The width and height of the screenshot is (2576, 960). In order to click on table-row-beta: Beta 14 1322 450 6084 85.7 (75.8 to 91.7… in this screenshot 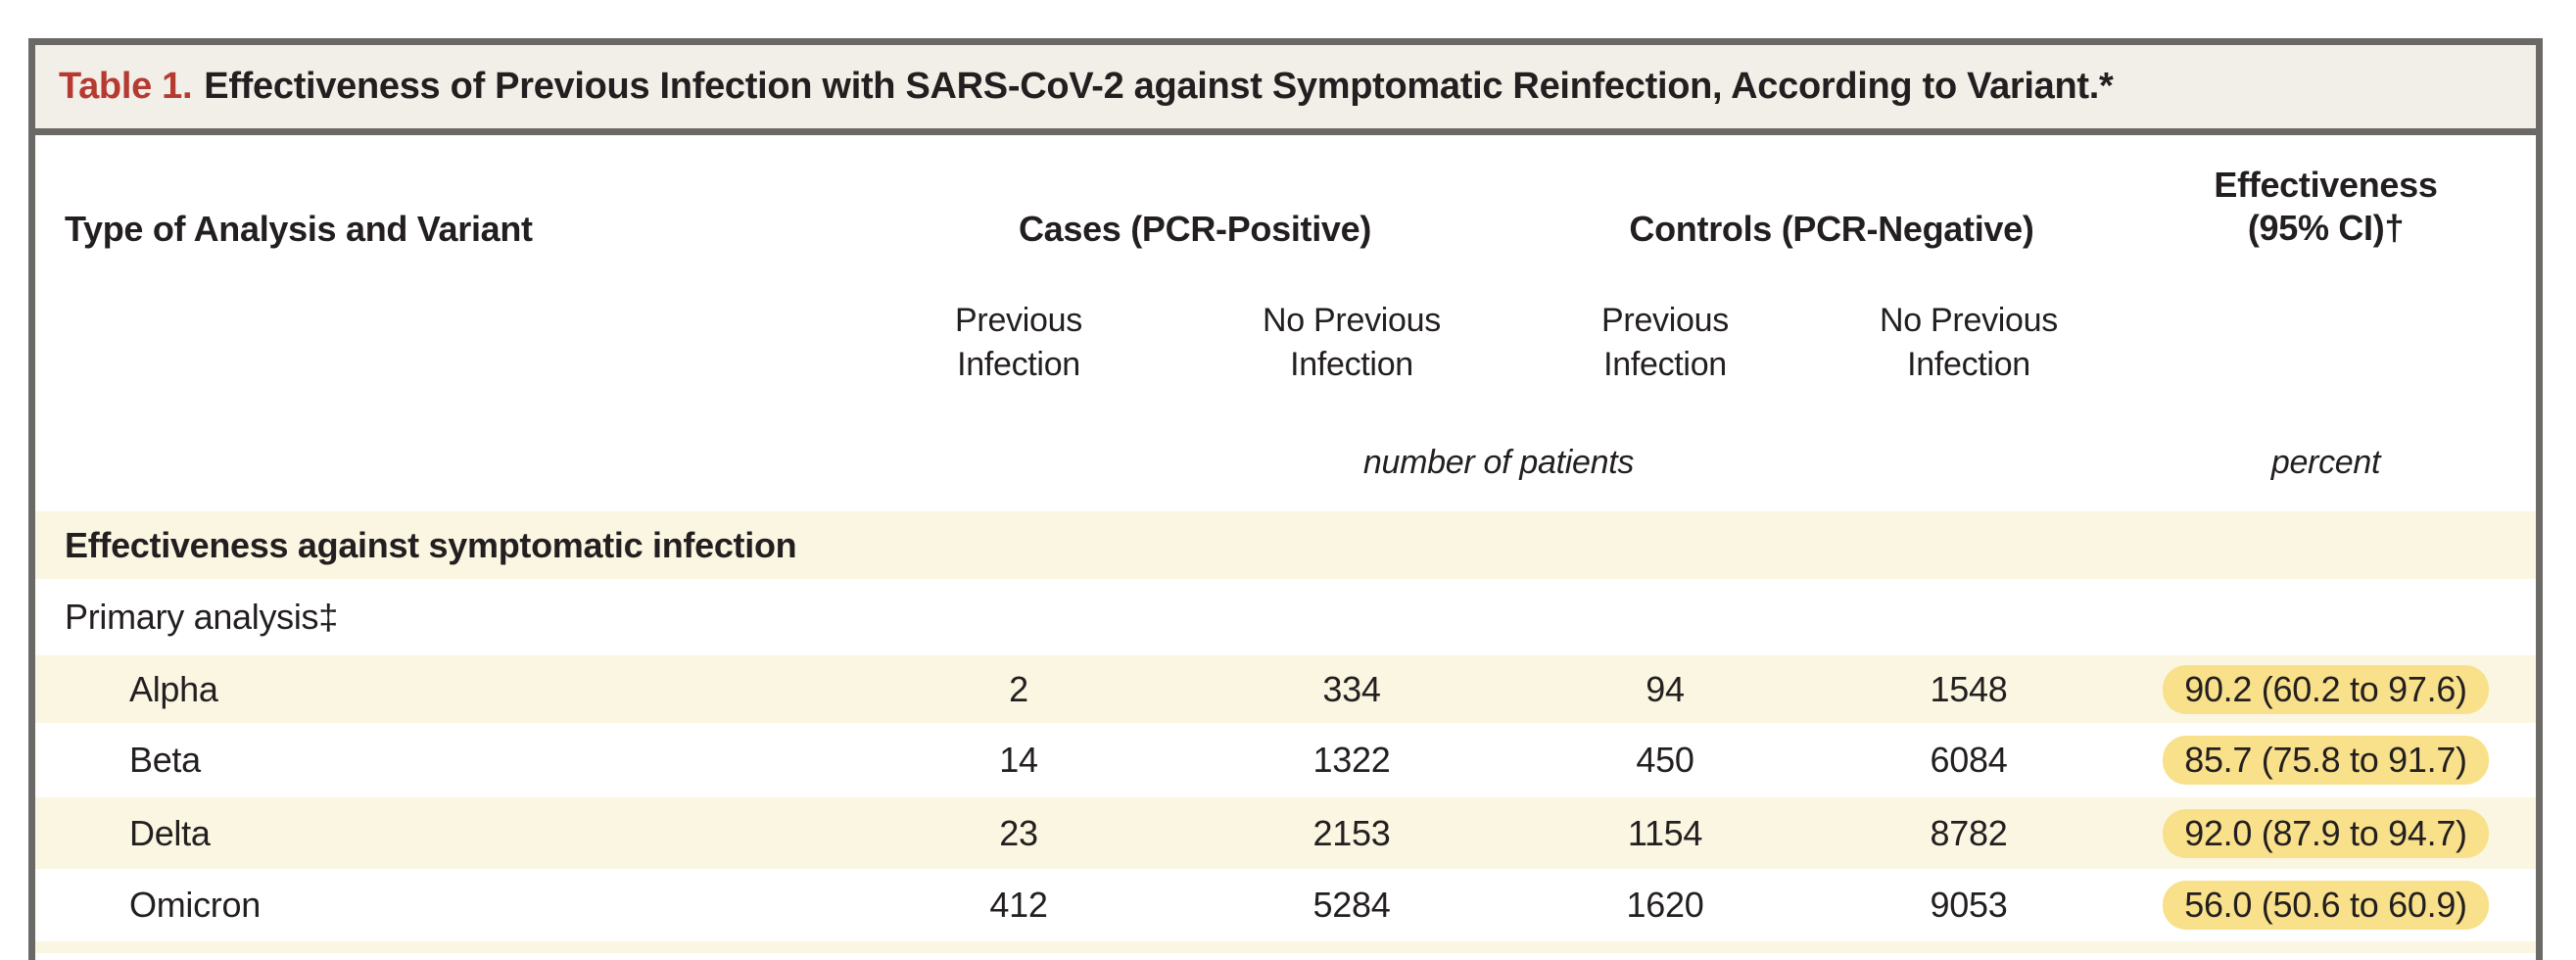, I will do `click(1286, 760)`.